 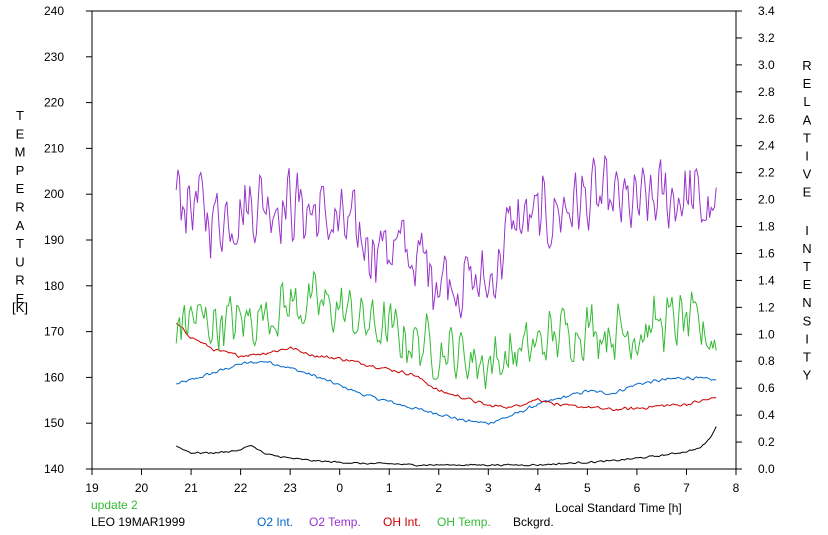 I want to click on axis-label-letter: M, so click(x=20, y=152).